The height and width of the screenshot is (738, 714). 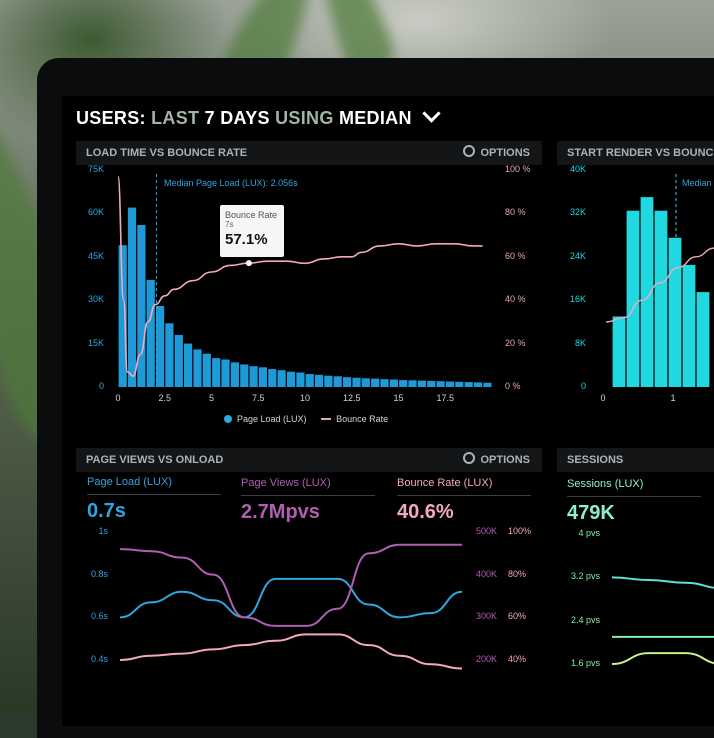 What do you see at coordinates (517, 659) in the screenshot?
I see `y-tick-right2: 40%` at bounding box center [517, 659].